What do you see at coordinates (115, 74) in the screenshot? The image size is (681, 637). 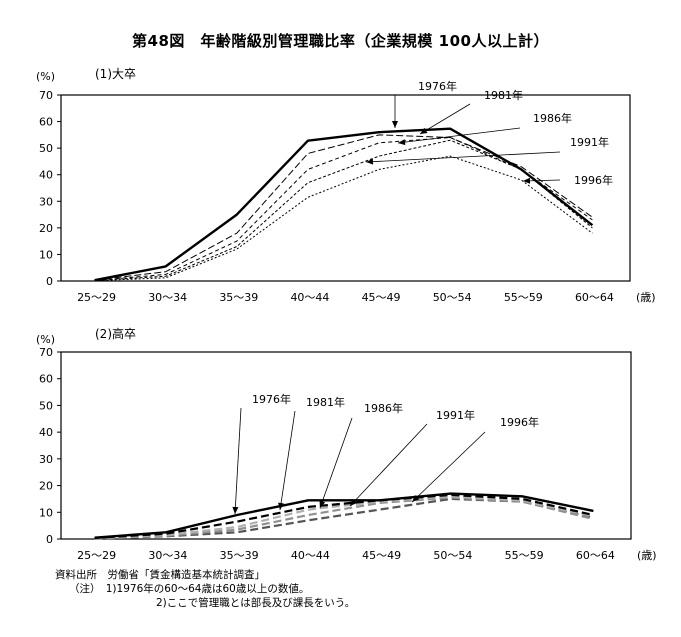 I see `chart-title-1: (1)大卒` at bounding box center [115, 74].